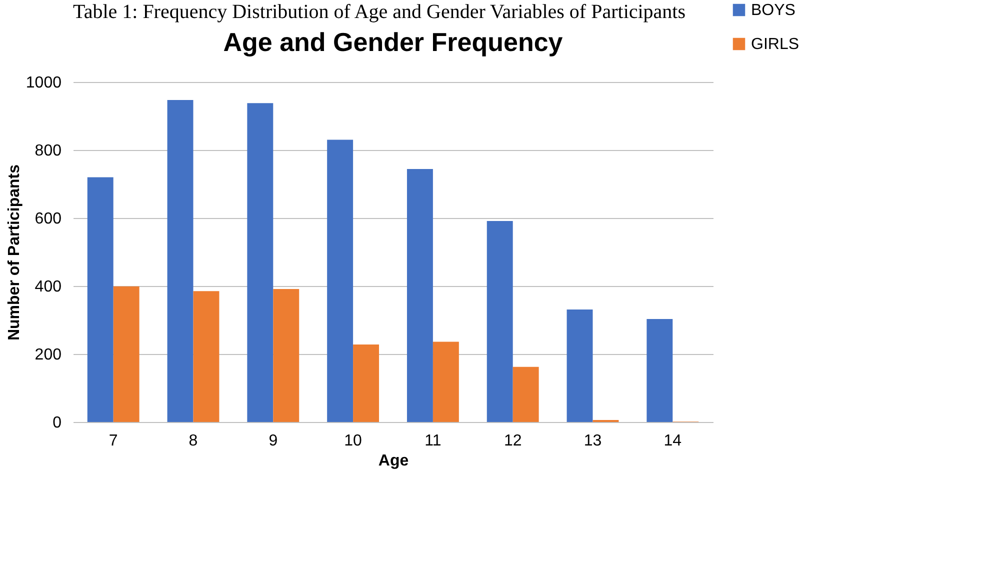  I want to click on legend-label: GIRLS, so click(775, 44).